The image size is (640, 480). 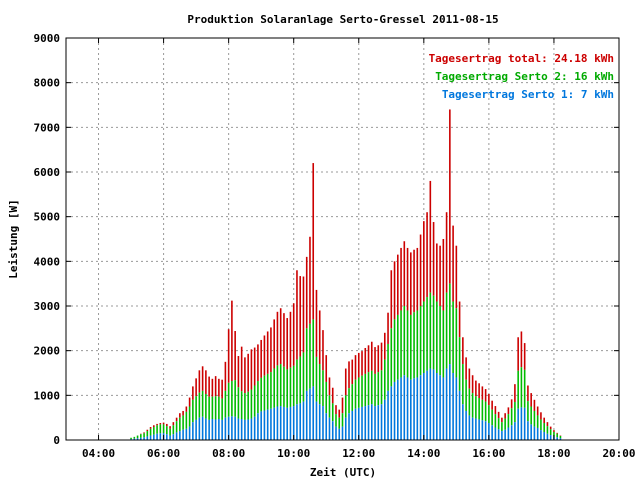 What do you see at coordinates (163, 453) in the screenshot?
I see `x-tick-label: 06:00` at bounding box center [163, 453].